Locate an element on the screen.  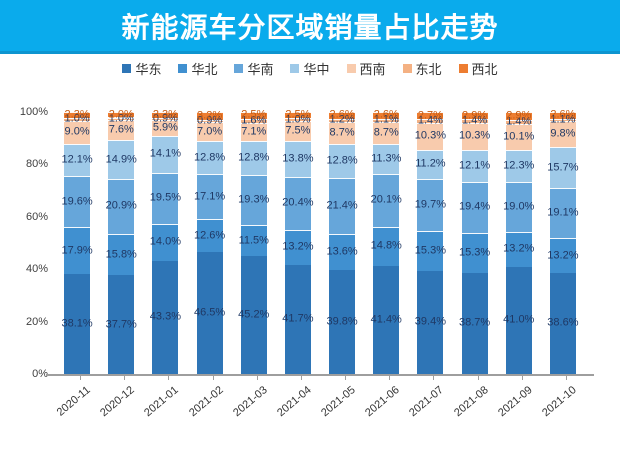
data-label-华东: 41.4% is located at coordinates (386, 319).